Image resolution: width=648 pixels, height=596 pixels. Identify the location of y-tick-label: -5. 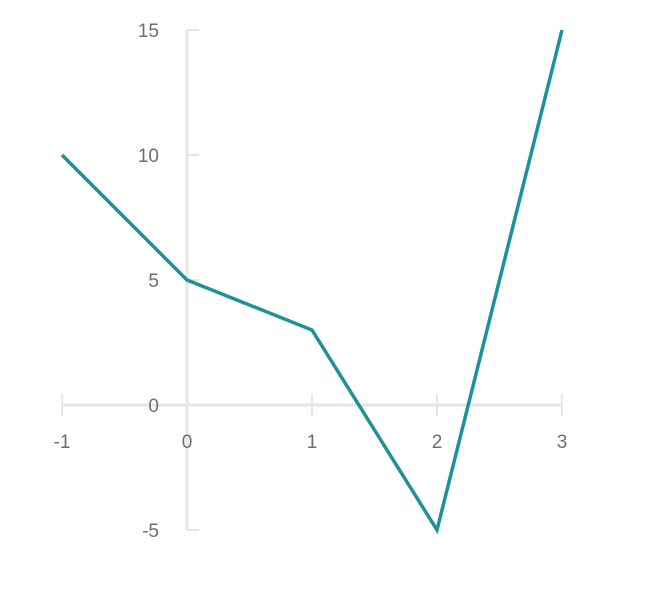
(150, 531).